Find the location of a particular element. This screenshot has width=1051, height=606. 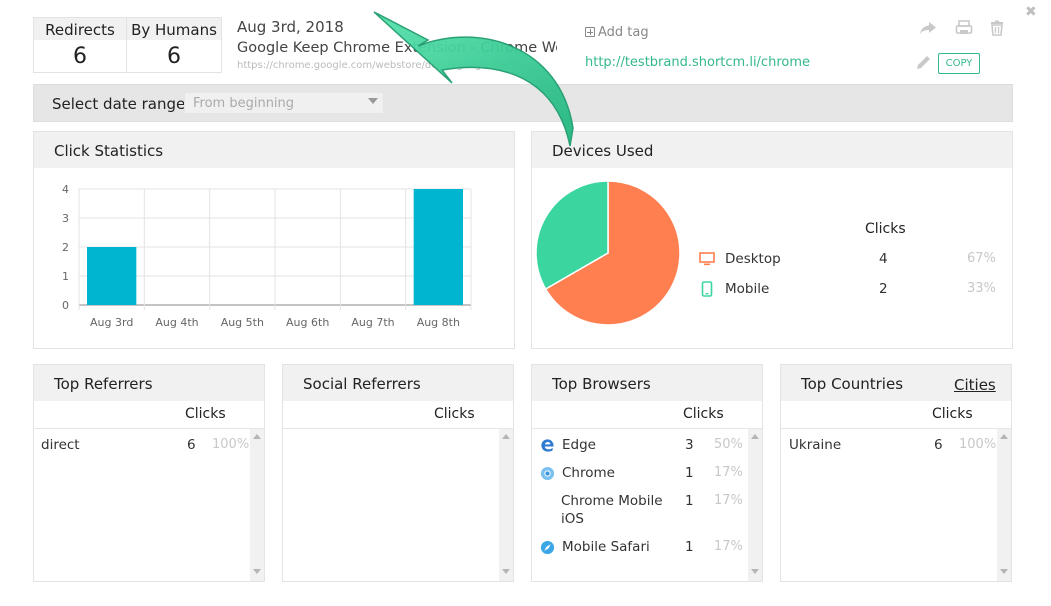

desktop-icon is located at coordinates (707, 259).